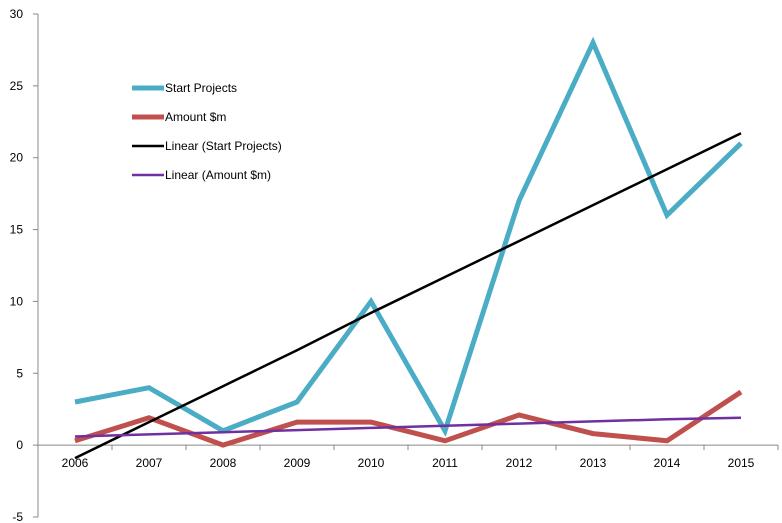 The height and width of the screenshot is (523, 782). I want to click on x-tick-label: 2008, so click(223, 463).